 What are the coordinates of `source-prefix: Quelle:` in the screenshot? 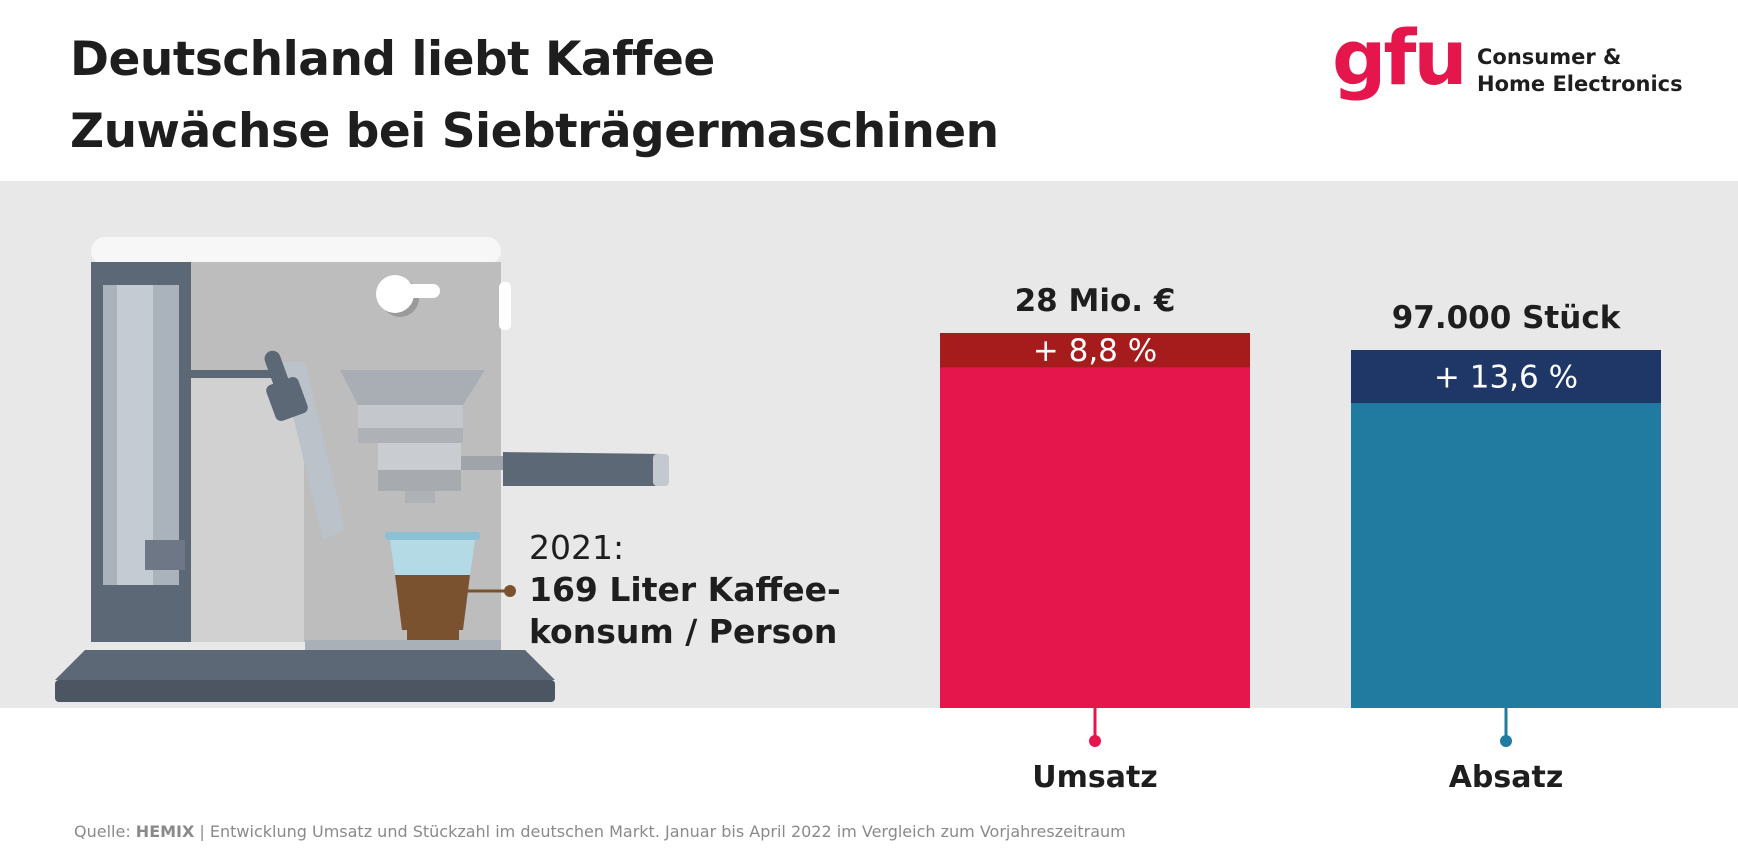 It's located at (102, 831).